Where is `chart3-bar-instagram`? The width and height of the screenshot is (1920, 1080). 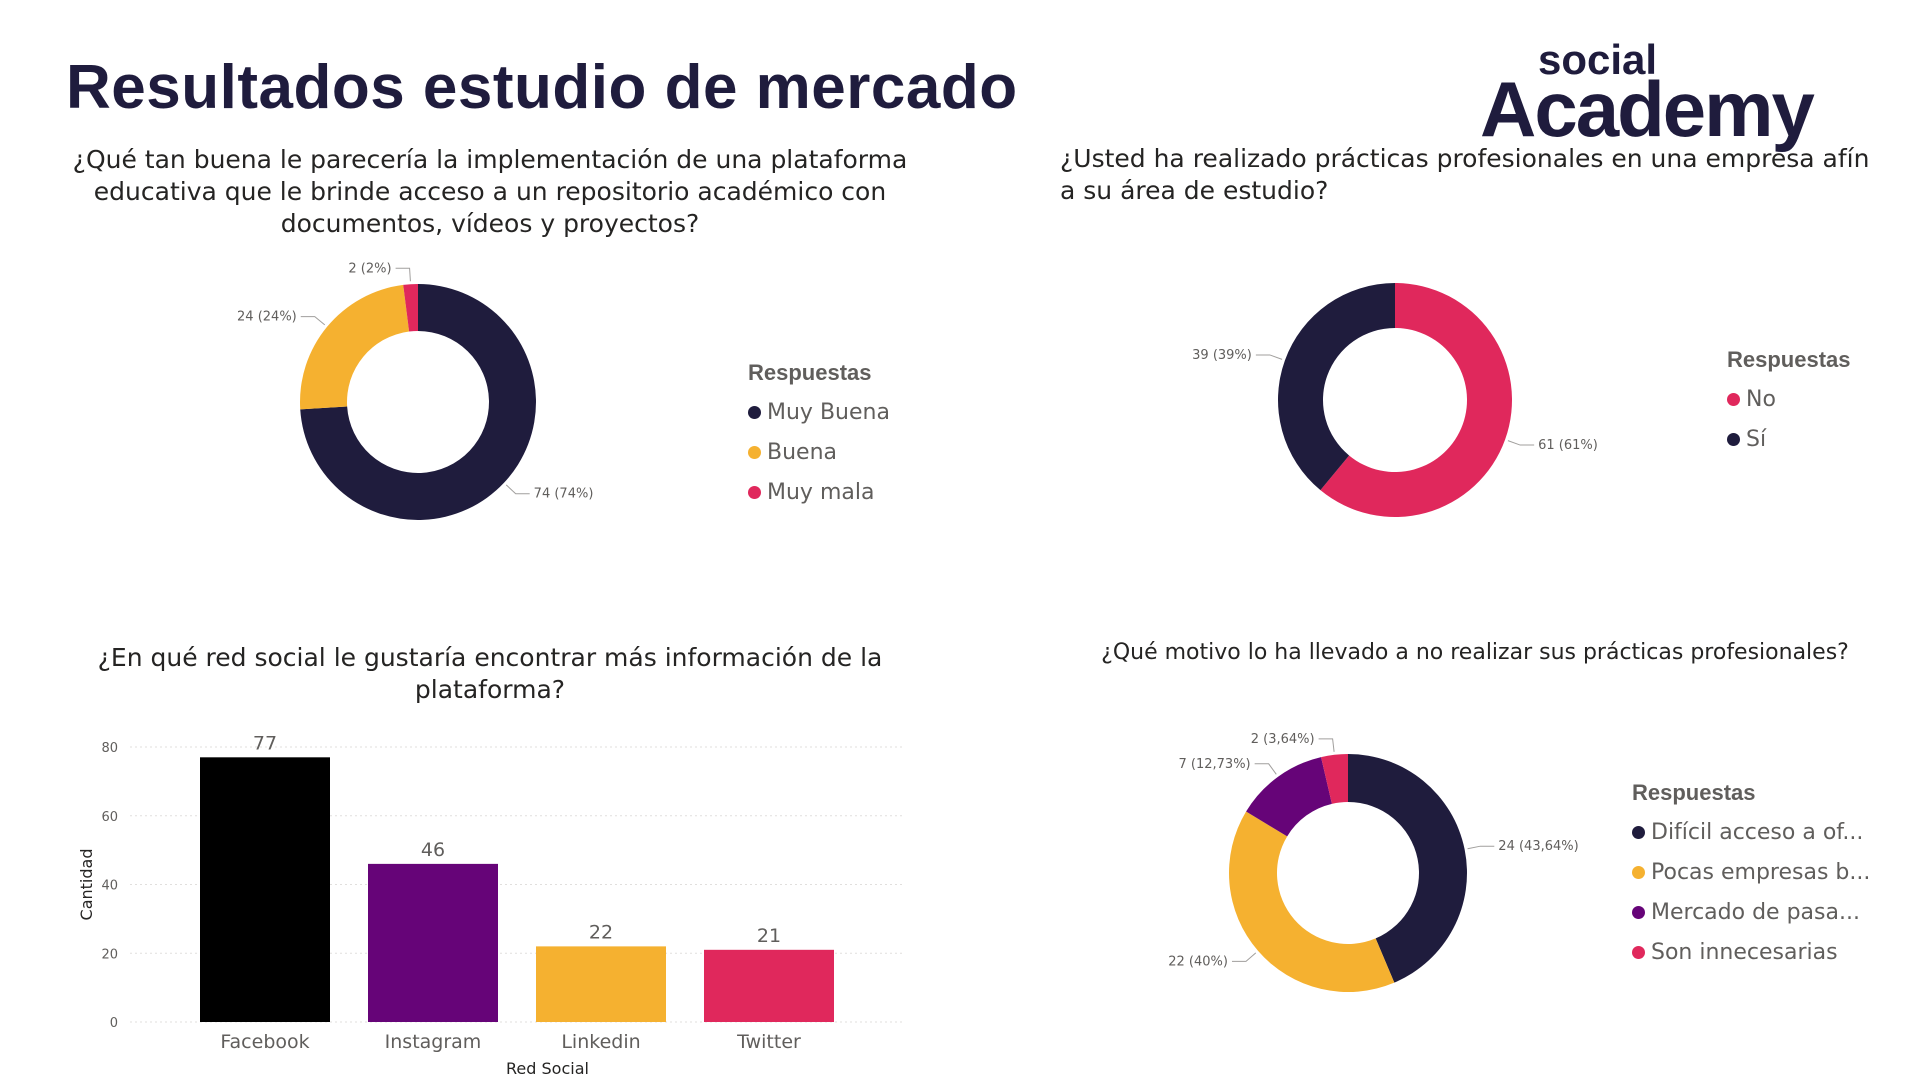
chart3-bar-instagram is located at coordinates (433, 943).